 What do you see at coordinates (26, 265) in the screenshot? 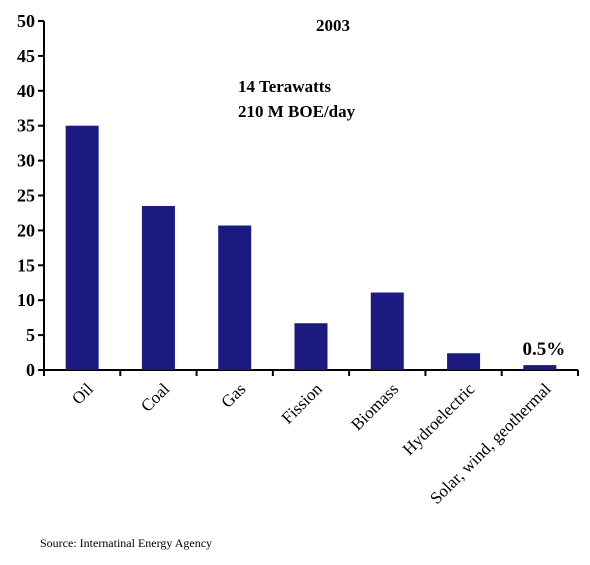
I see `y-tick-label: 15` at bounding box center [26, 265].